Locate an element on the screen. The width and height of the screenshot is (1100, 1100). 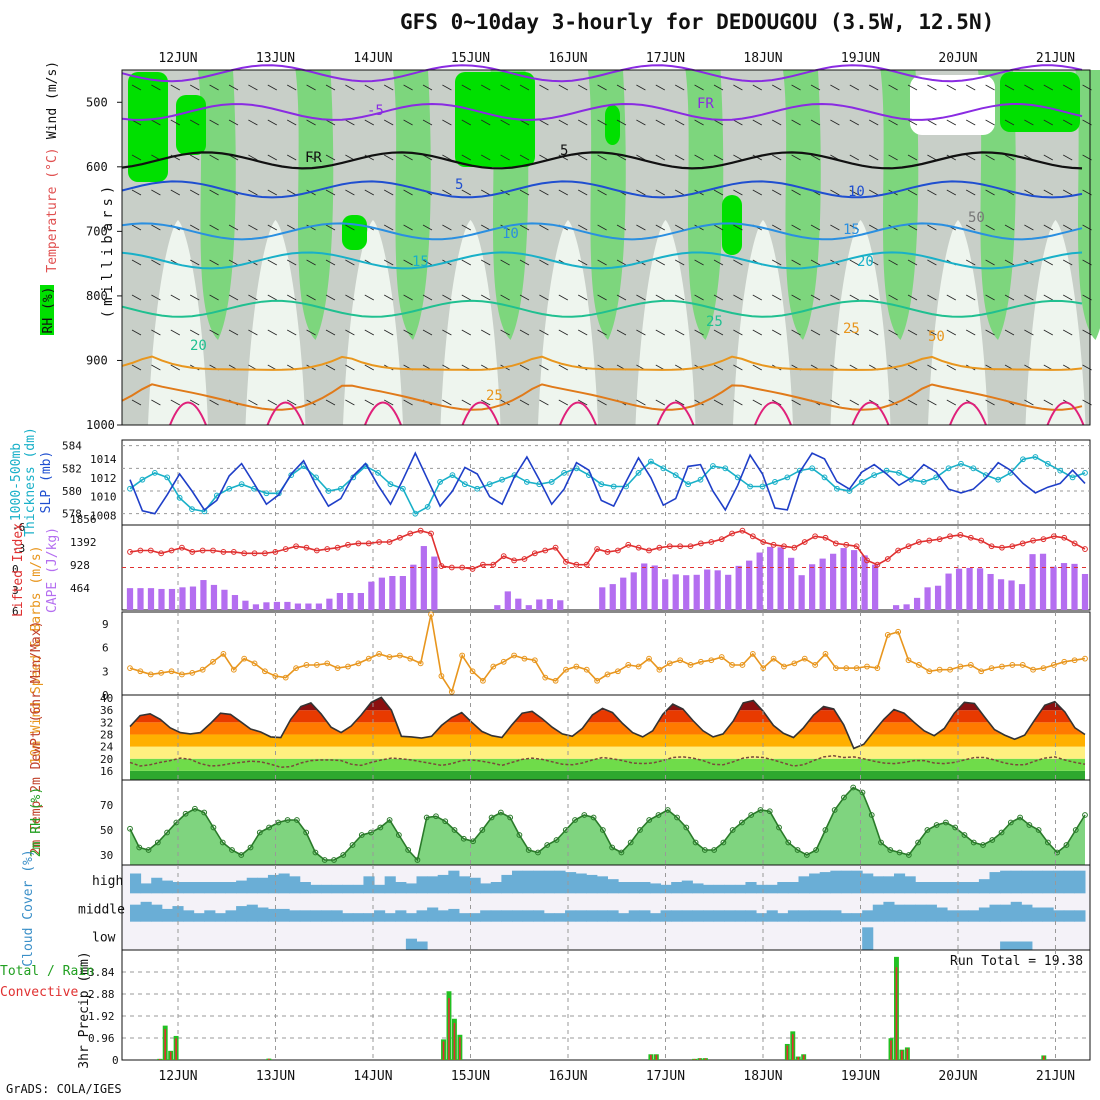
moist-column is located at coordinates (802, 205).